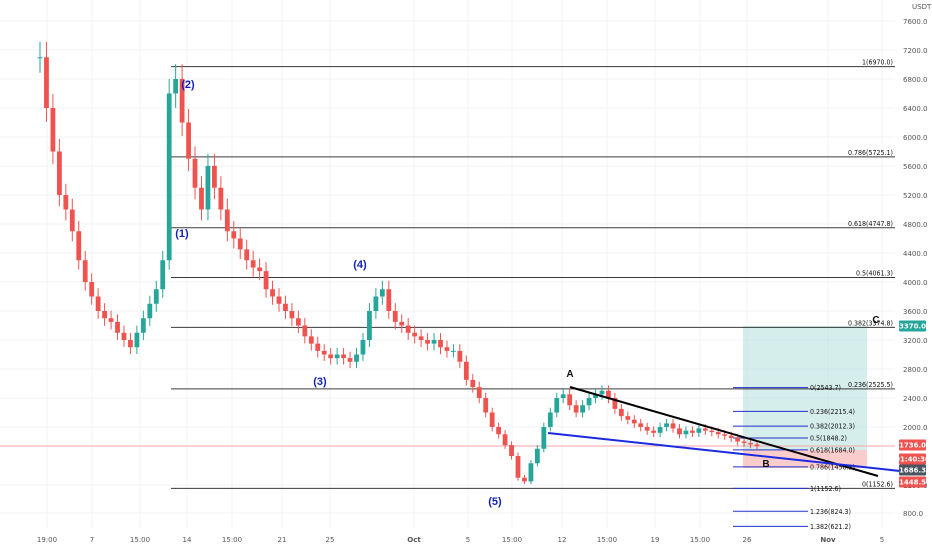  I want to click on wave-label: (2), so click(188, 85).